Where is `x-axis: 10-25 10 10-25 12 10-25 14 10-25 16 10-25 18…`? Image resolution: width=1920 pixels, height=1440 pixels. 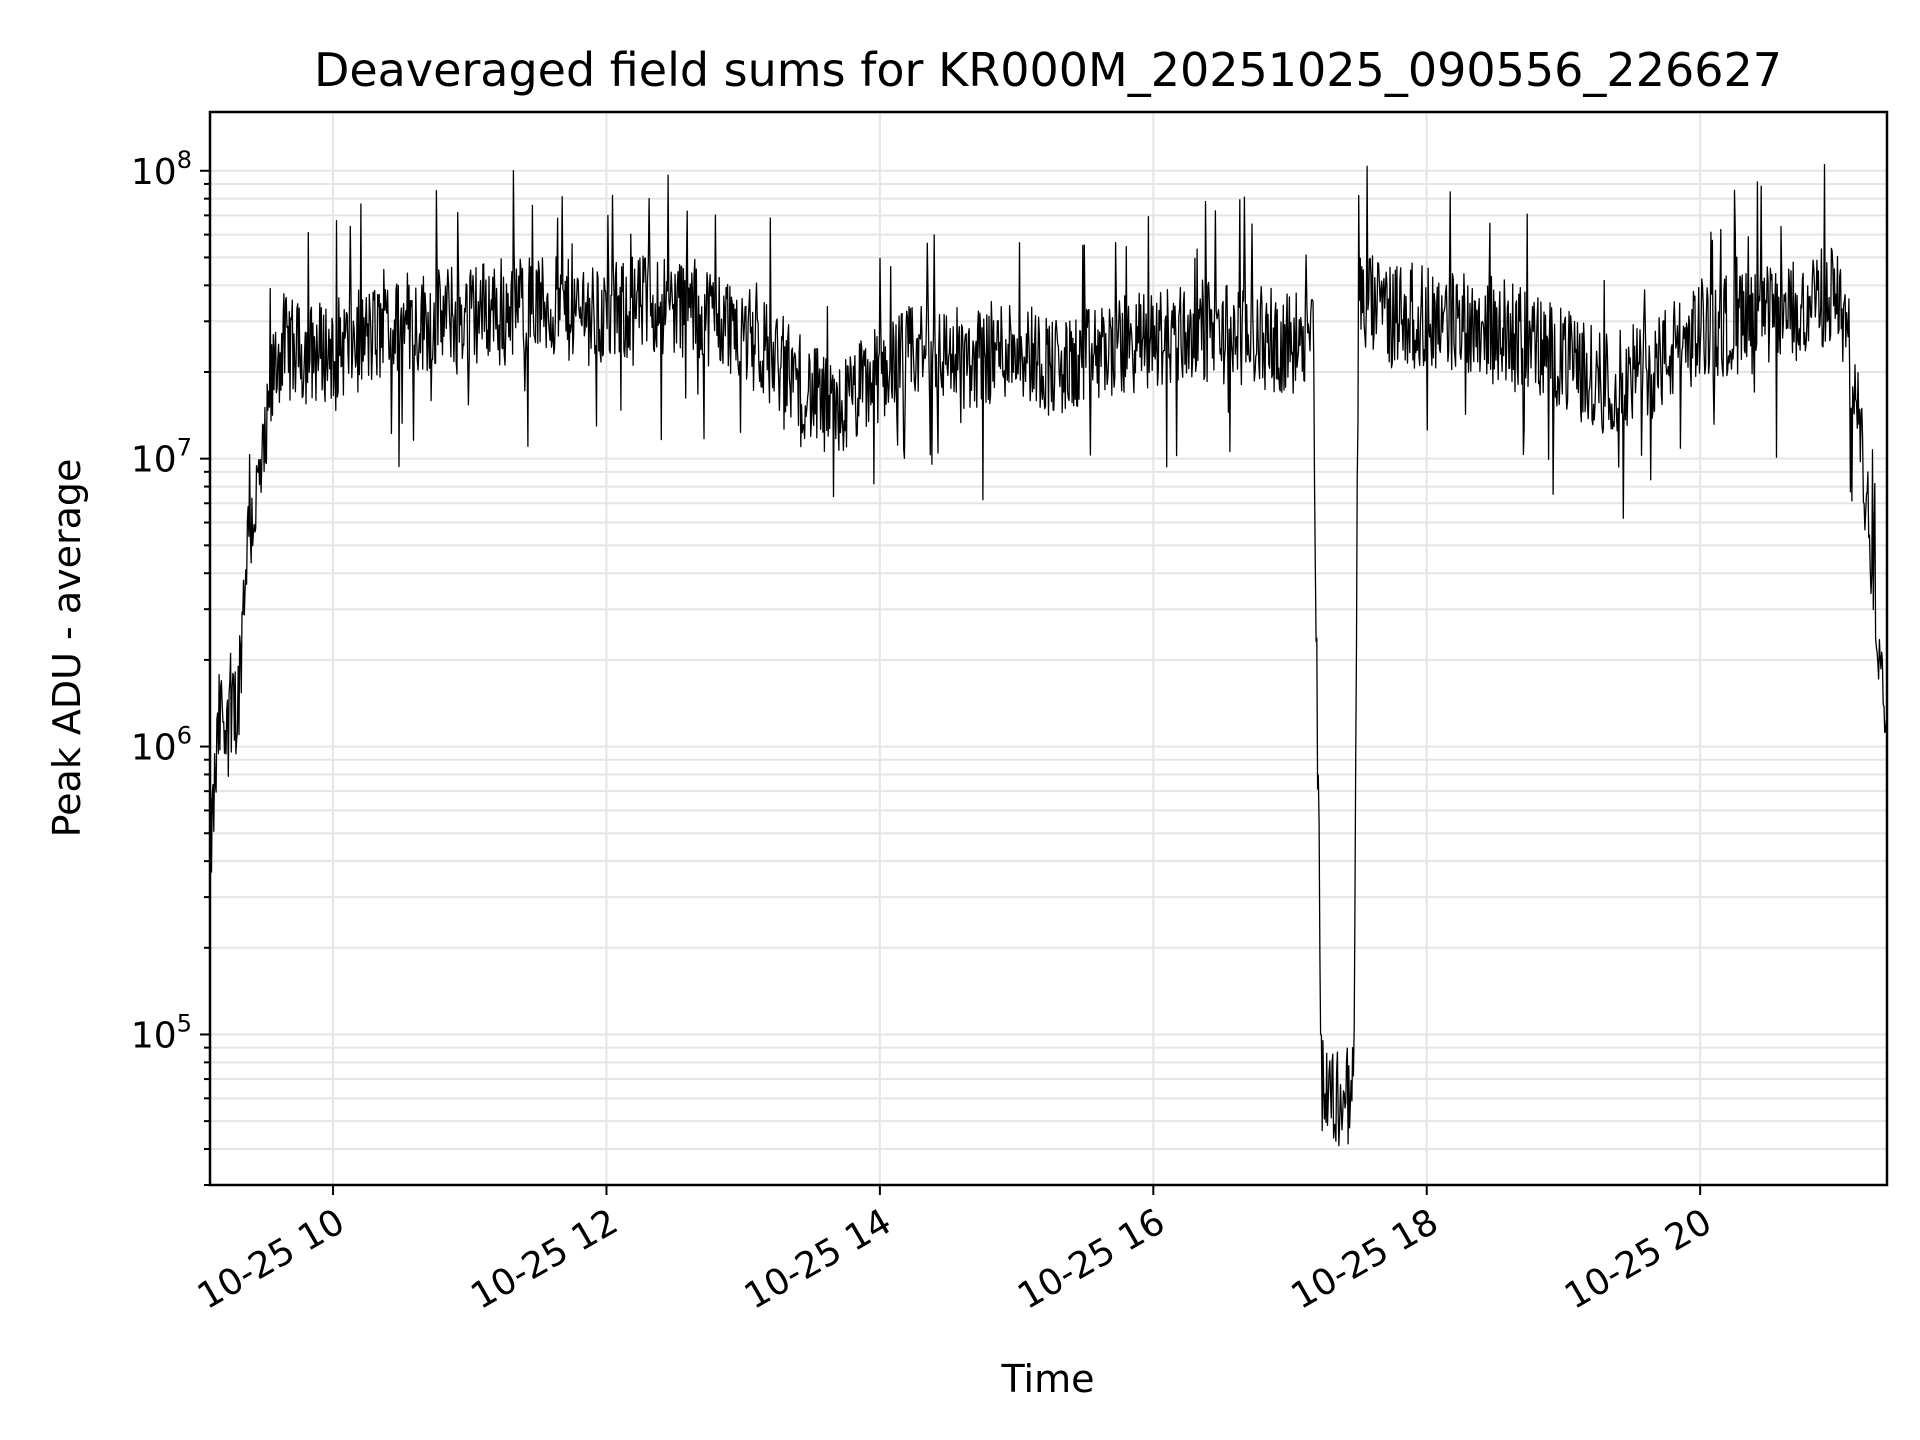 x-axis: 10-25 10 10-25 12 10-25 14 10-25 16 10-25 18… is located at coordinates (955, 1251).